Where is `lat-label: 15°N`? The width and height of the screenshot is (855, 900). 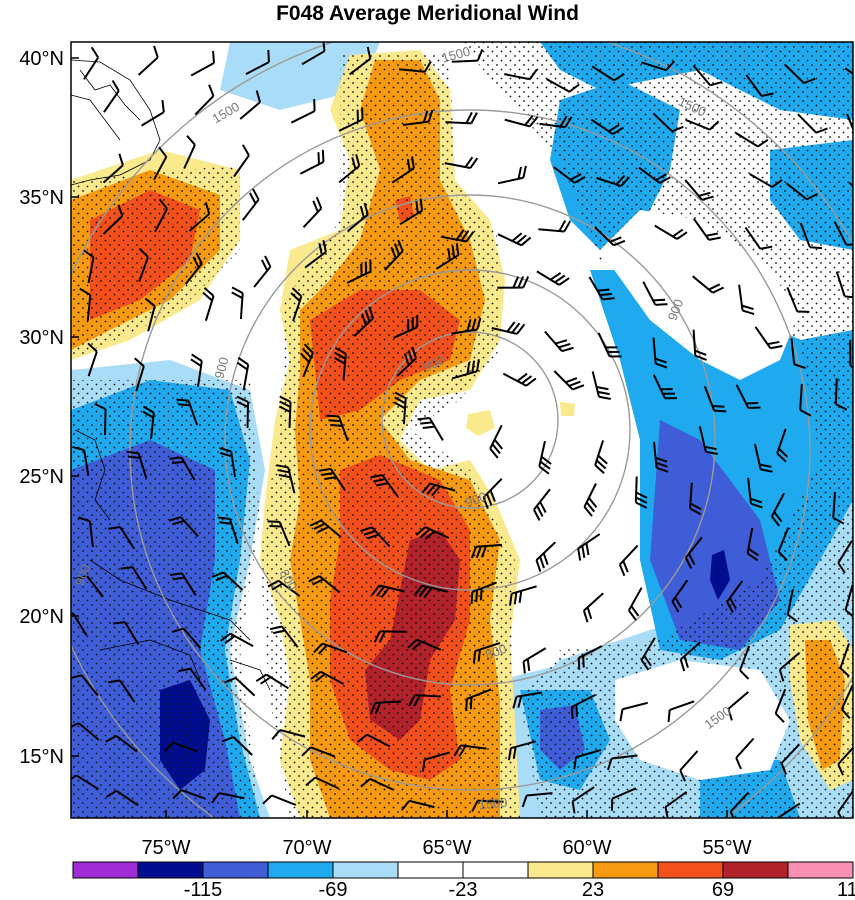 lat-label: 15°N is located at coordinates (41, 757).